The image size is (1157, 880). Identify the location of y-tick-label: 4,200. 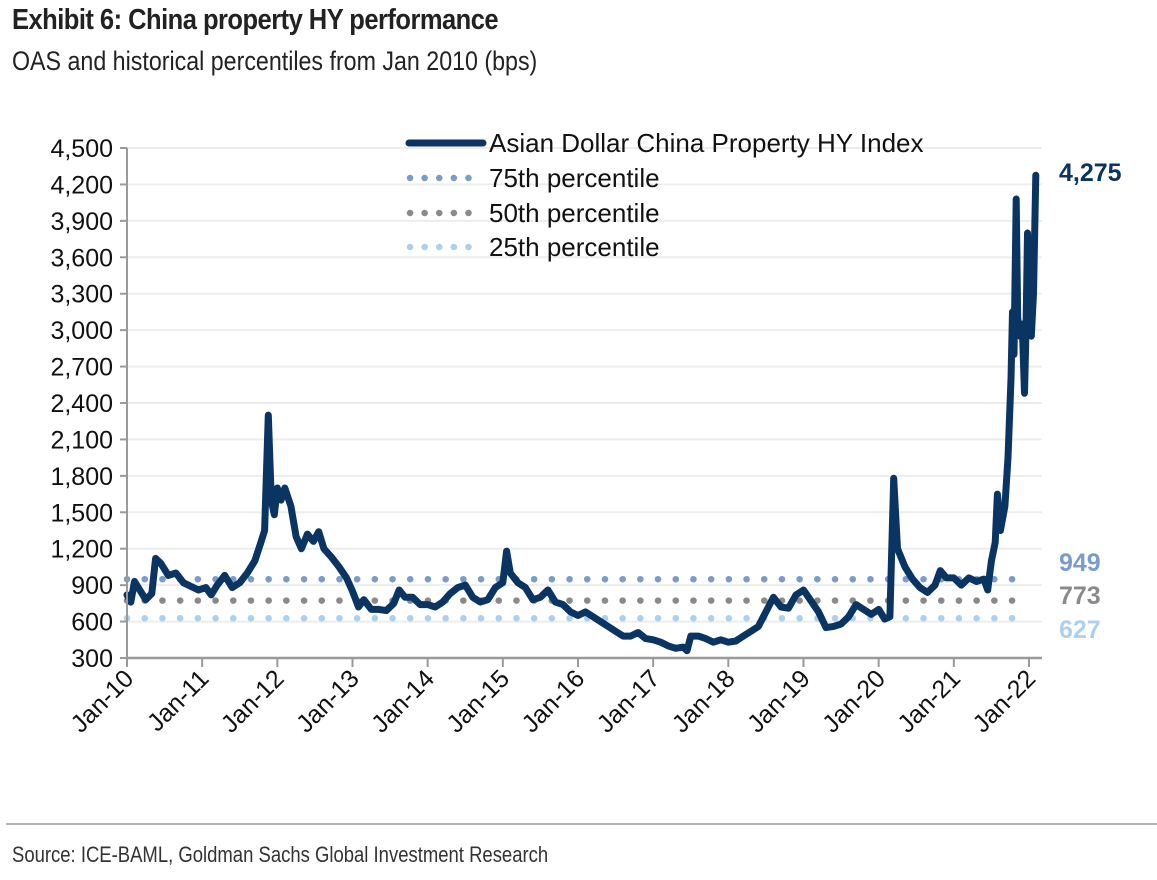
(81, 185).